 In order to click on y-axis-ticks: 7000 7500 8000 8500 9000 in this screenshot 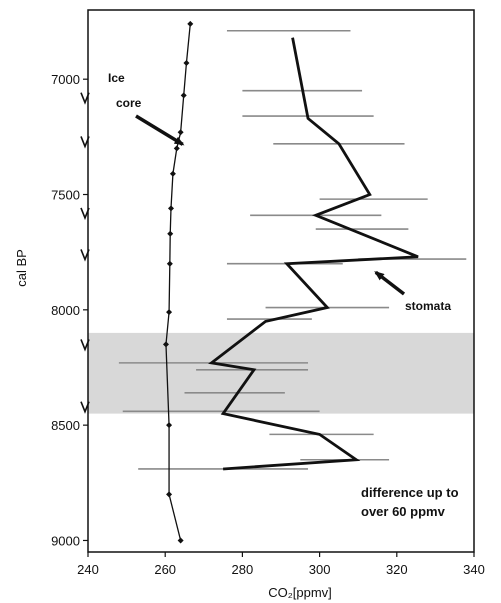, I will do `click(69, 310)`.